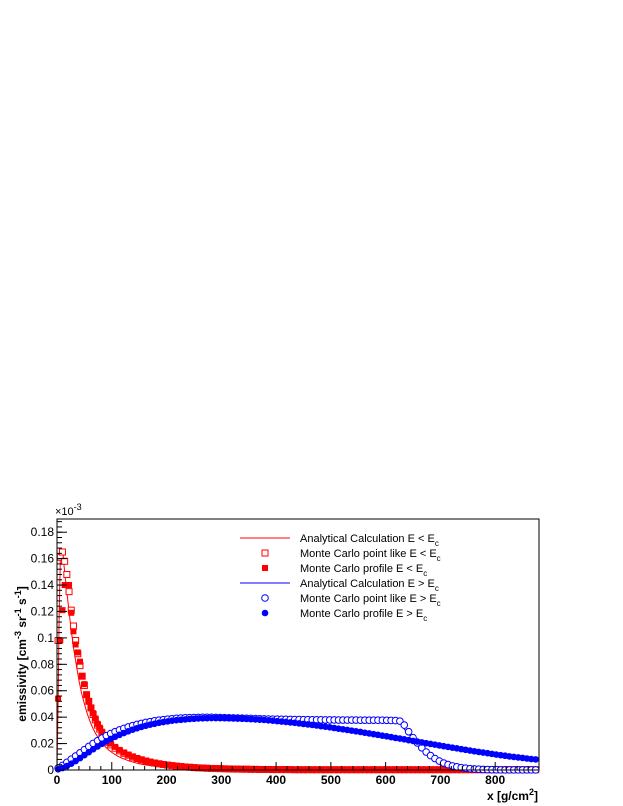 Image resolution: width=623 pixels, height=806 pixels. I want to click on legend-label: Monte Carlo profile E > Ec, so click(363, 615).